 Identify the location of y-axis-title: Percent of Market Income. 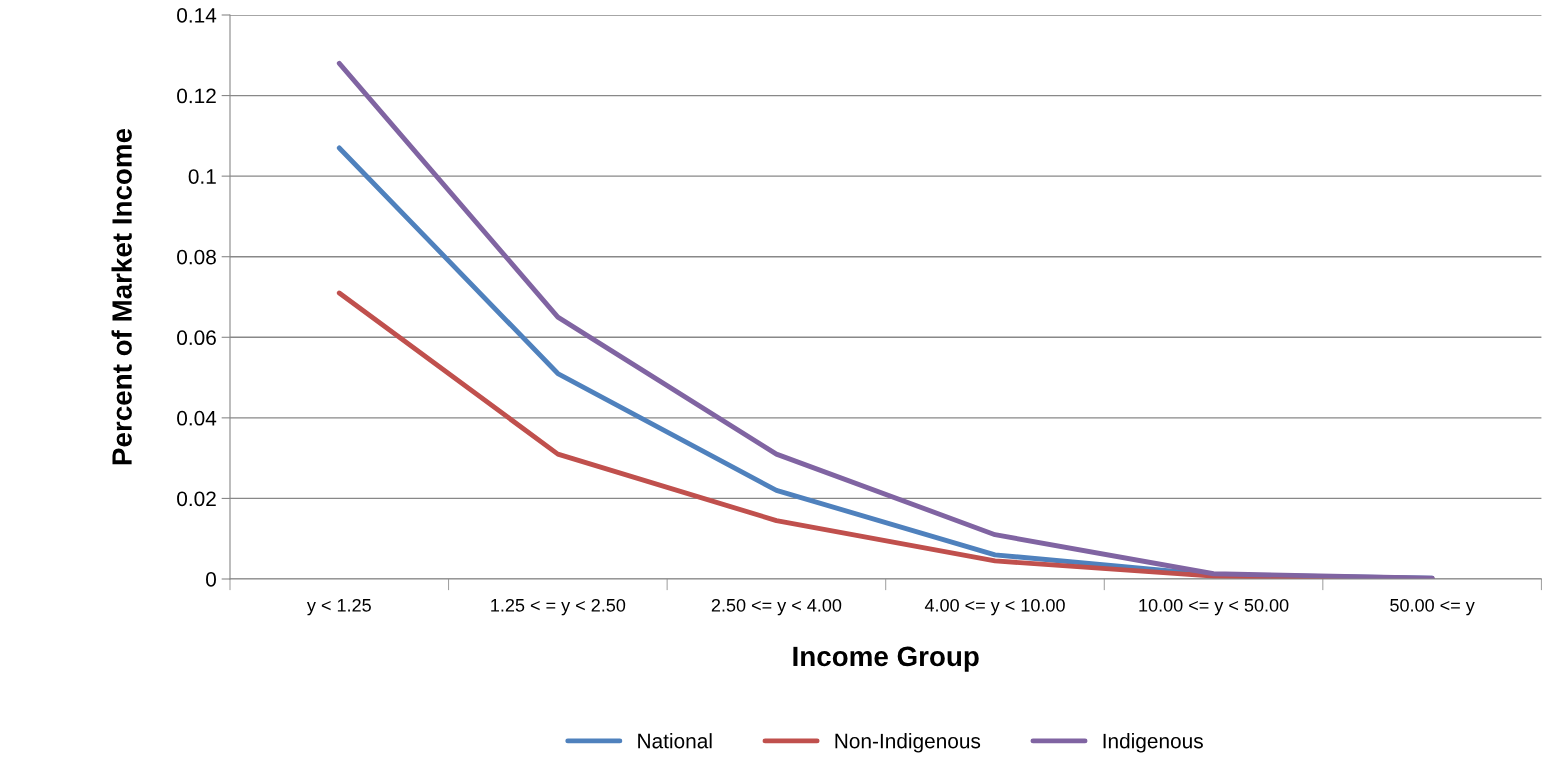
(121, 296).